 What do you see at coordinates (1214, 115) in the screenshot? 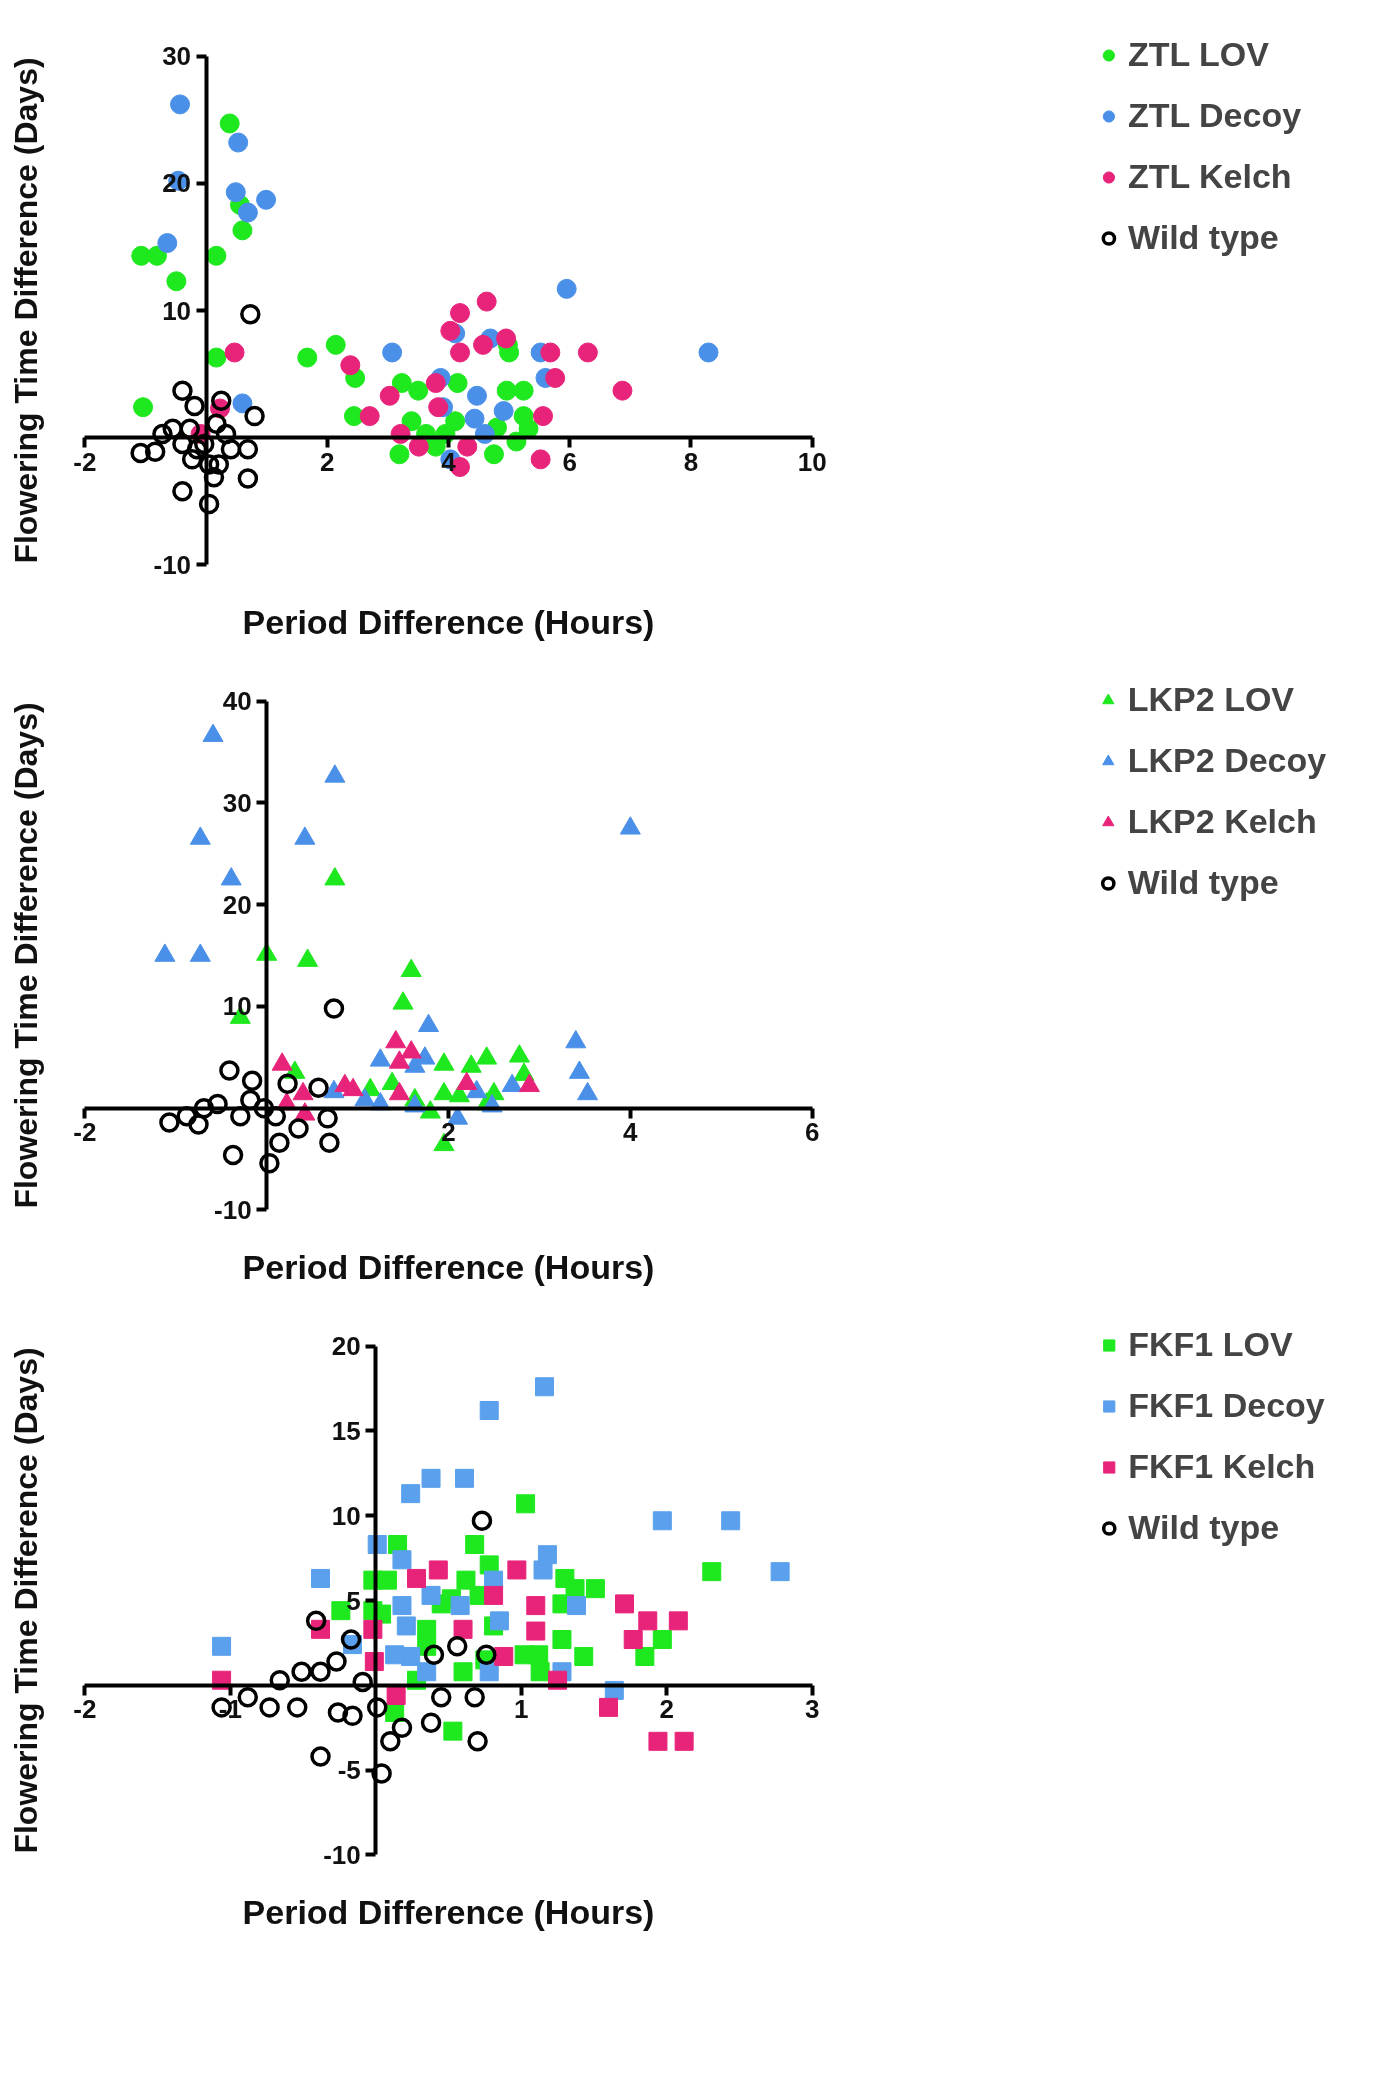
I see `legend-label: ZTL Decoy` at bounding box center [1214, 115].